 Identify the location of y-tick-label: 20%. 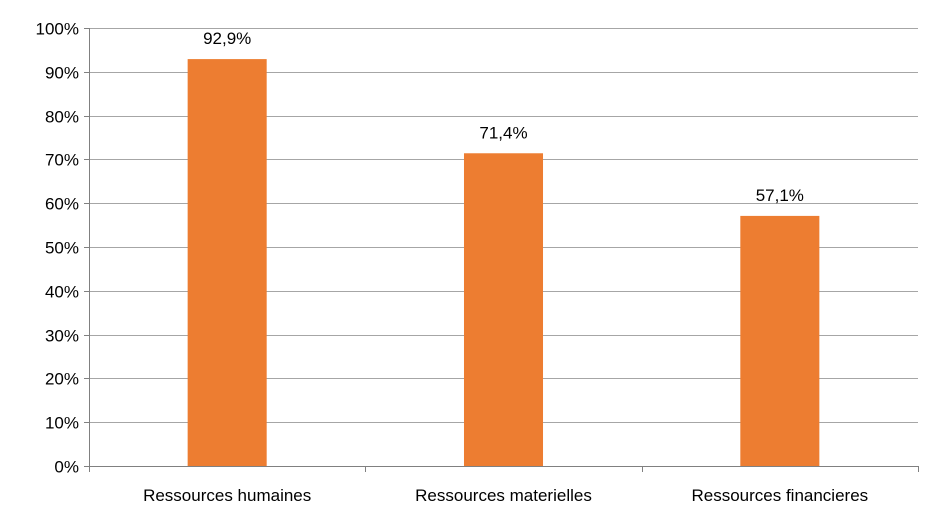
(62, 379).